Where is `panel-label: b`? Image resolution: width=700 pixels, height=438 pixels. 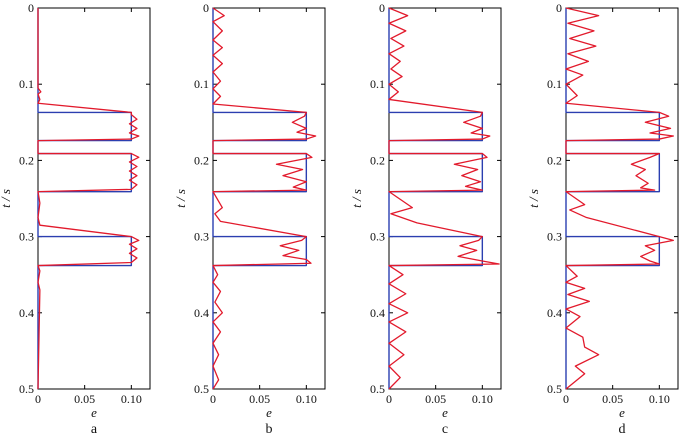 panel-label: b is located at coordinates (269, 429).